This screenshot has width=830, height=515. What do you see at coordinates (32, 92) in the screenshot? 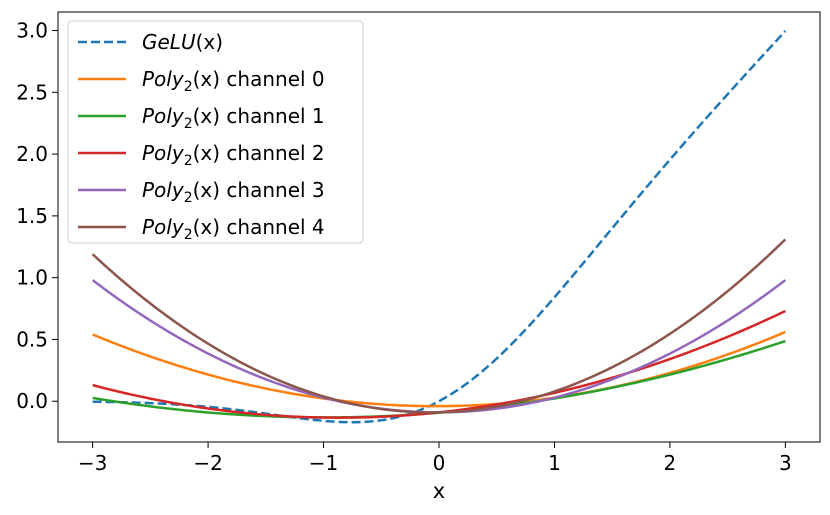
I see `y-tick-label: 2.5` at bounding box center [32, 92].